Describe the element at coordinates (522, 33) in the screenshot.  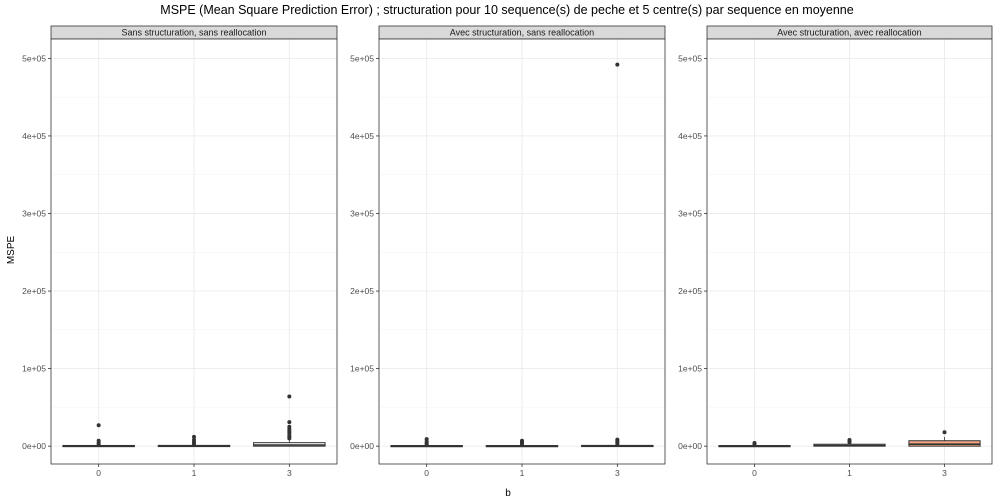
I see `facet-strip-label: Avec structuration, sans reallocation` at that location.